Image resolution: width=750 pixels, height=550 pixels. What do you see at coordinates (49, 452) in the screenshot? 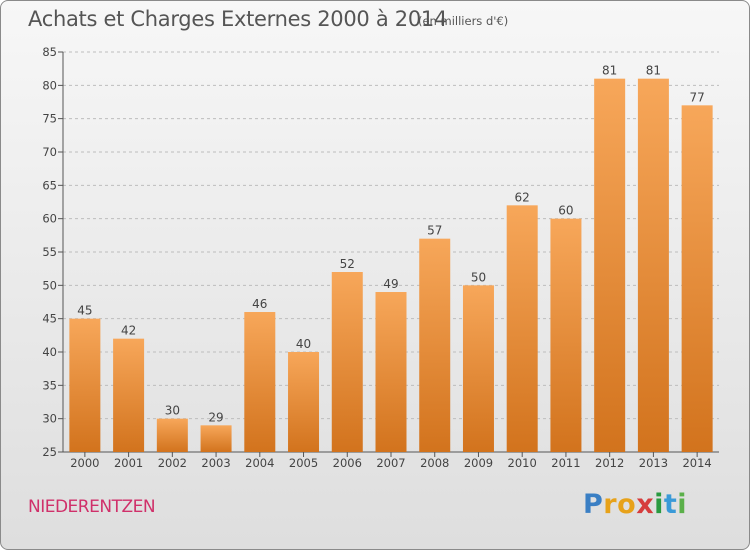
I see `y-tick-label: 25` at bounding box center [49, 452].